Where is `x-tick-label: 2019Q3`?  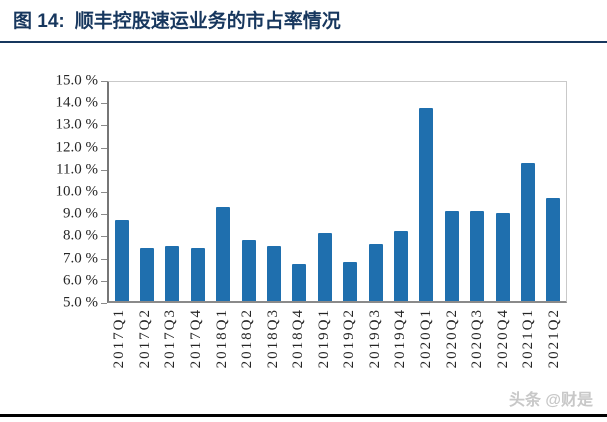 x-tick-label: 2019Q3 is located at coordinates (374, 338).